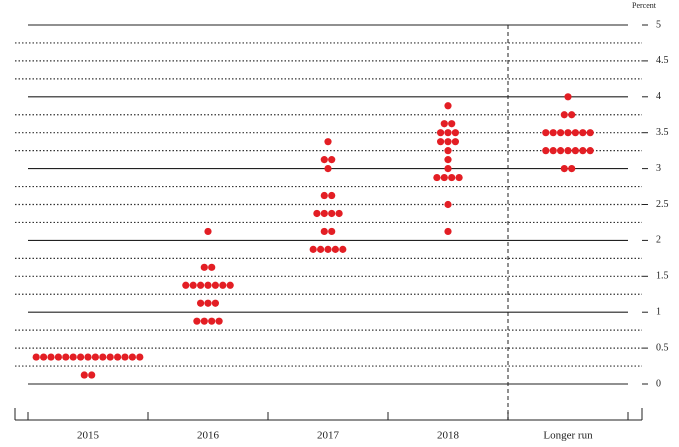  What do you see at coordinates (662, 276) in the screenshot?
I see `y-tick-label: 1.5` at bounding box center [662, 276].